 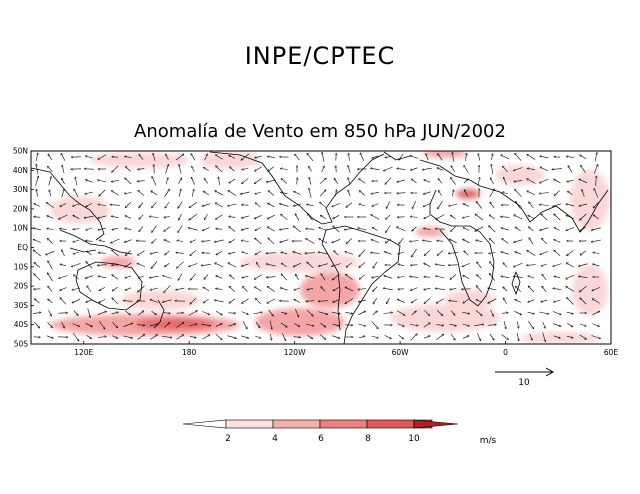 I want to click on latitude-label: 30N, so click(x=20, y=189).